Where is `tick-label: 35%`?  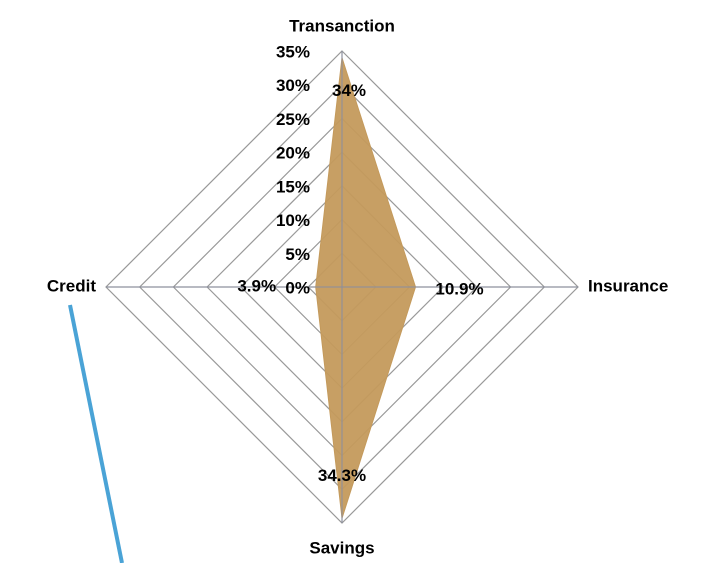 tick-label: 35% is located at coordinates (293, 51).